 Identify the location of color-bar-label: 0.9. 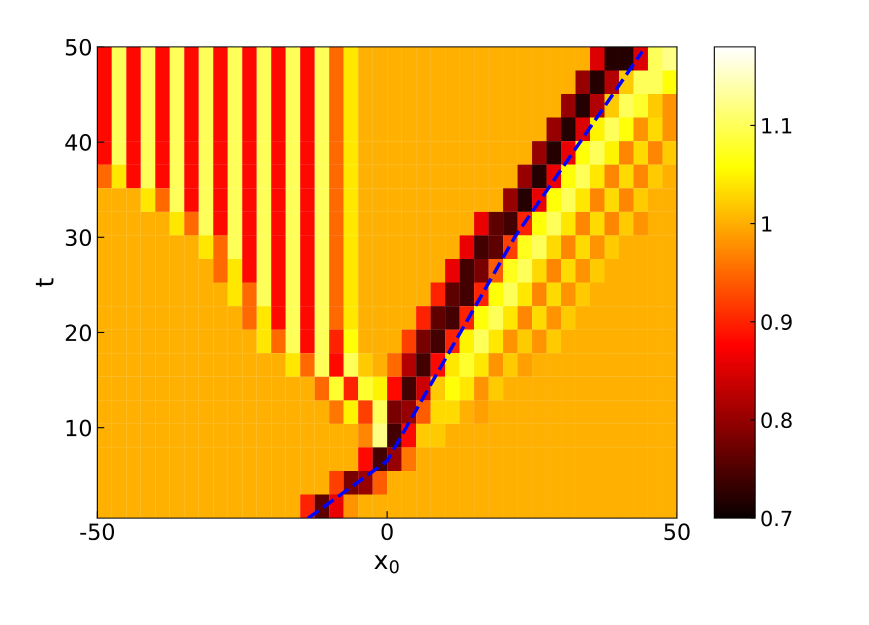
(776, 322).